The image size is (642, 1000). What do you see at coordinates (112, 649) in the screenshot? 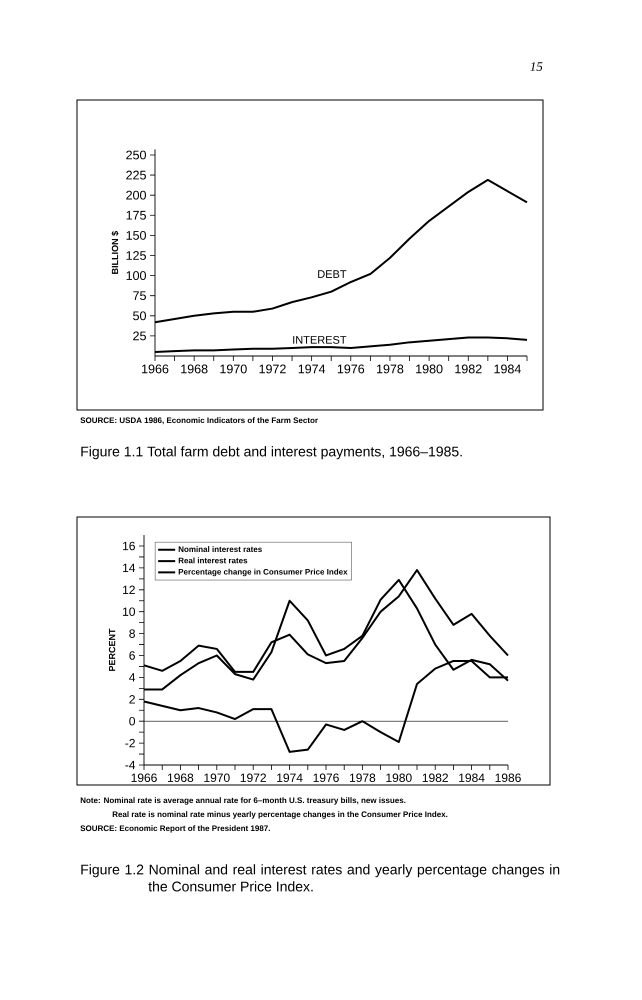
I see `y-axis-title: PERCENT` at bounding box center [112, 649].